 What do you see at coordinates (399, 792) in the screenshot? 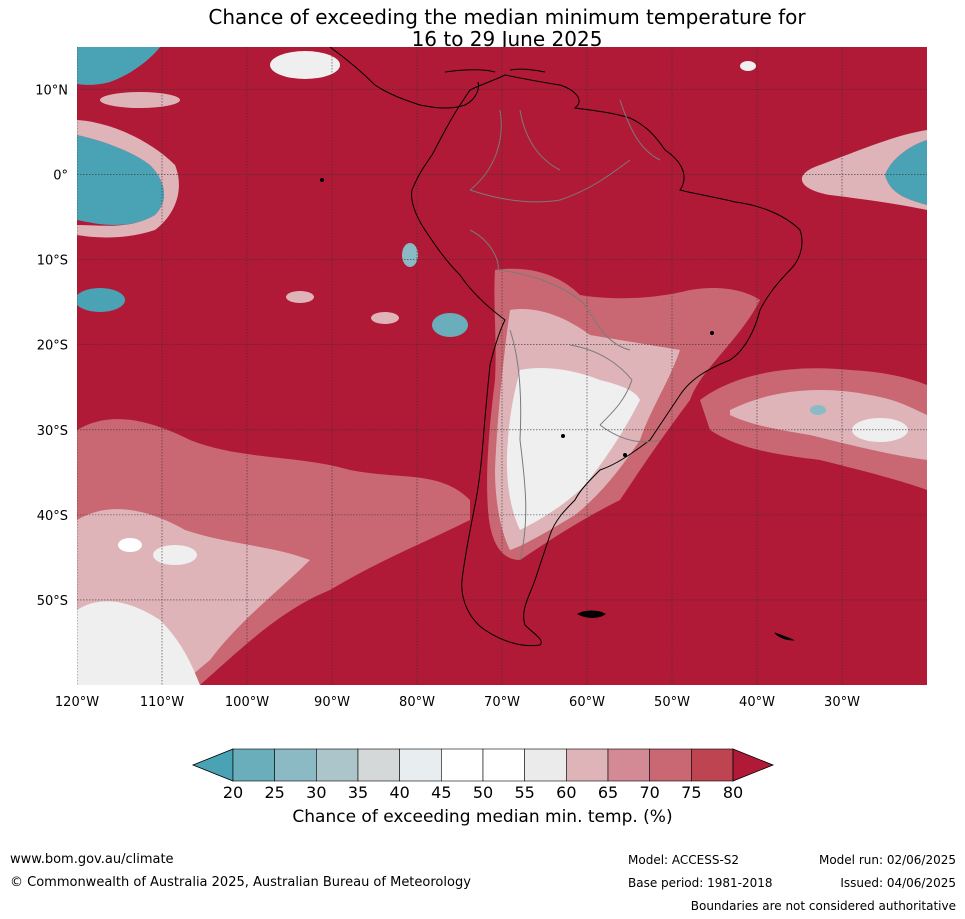
I see `colorbar-tick-label: 40` at bounding box center [399, 792].